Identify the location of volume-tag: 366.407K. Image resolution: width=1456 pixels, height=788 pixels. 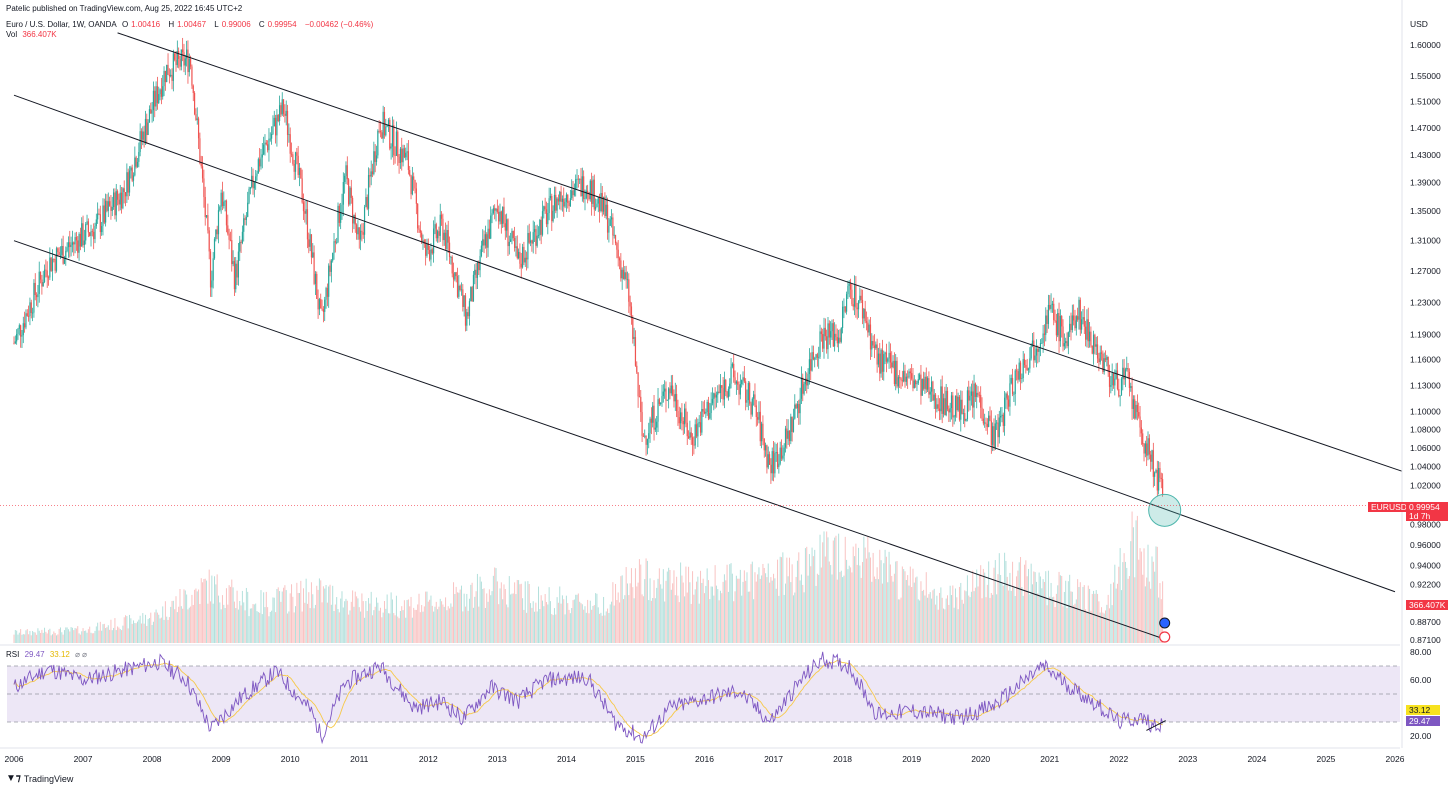
(1427, 605).